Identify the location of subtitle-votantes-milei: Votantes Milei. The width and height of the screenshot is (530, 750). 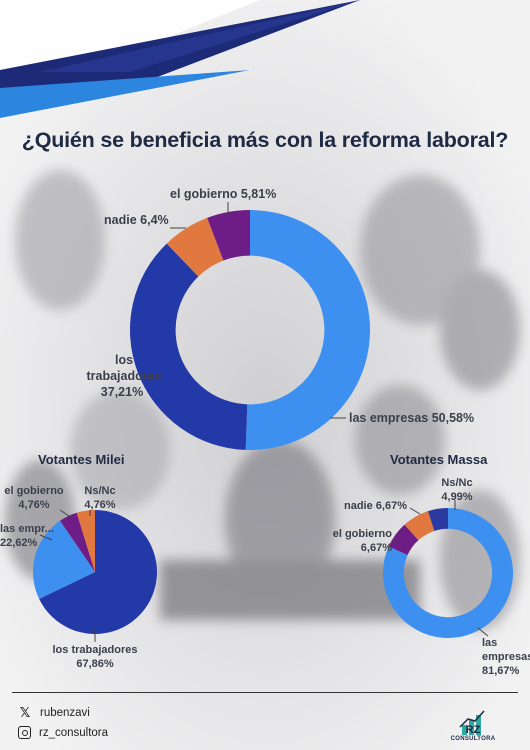
(81, 459).